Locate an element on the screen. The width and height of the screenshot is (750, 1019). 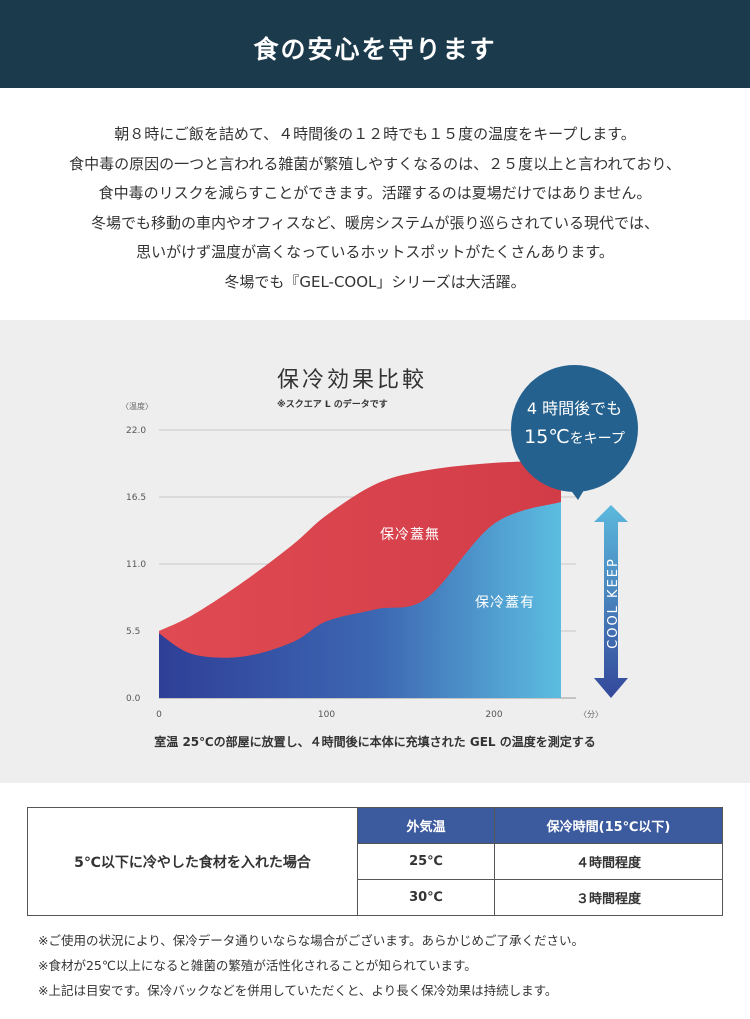
intro-line: 朝８時にご飯を詰めて、４時間後の１２時でも１５度の温度をキープします。 is located at coordinates (375, 134).